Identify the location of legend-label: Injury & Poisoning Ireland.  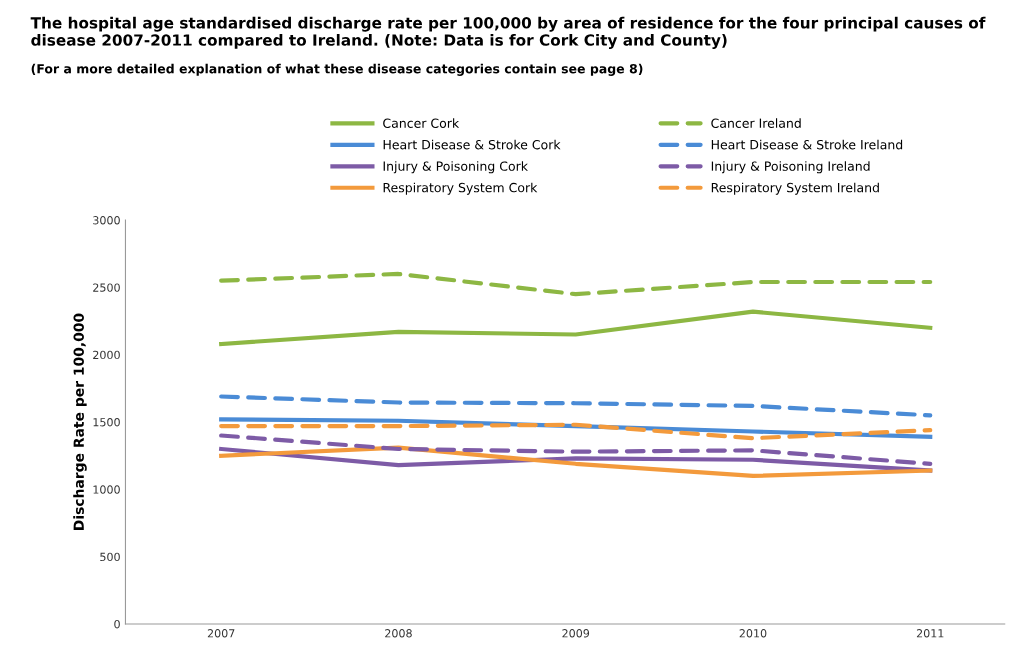
(790, 167).